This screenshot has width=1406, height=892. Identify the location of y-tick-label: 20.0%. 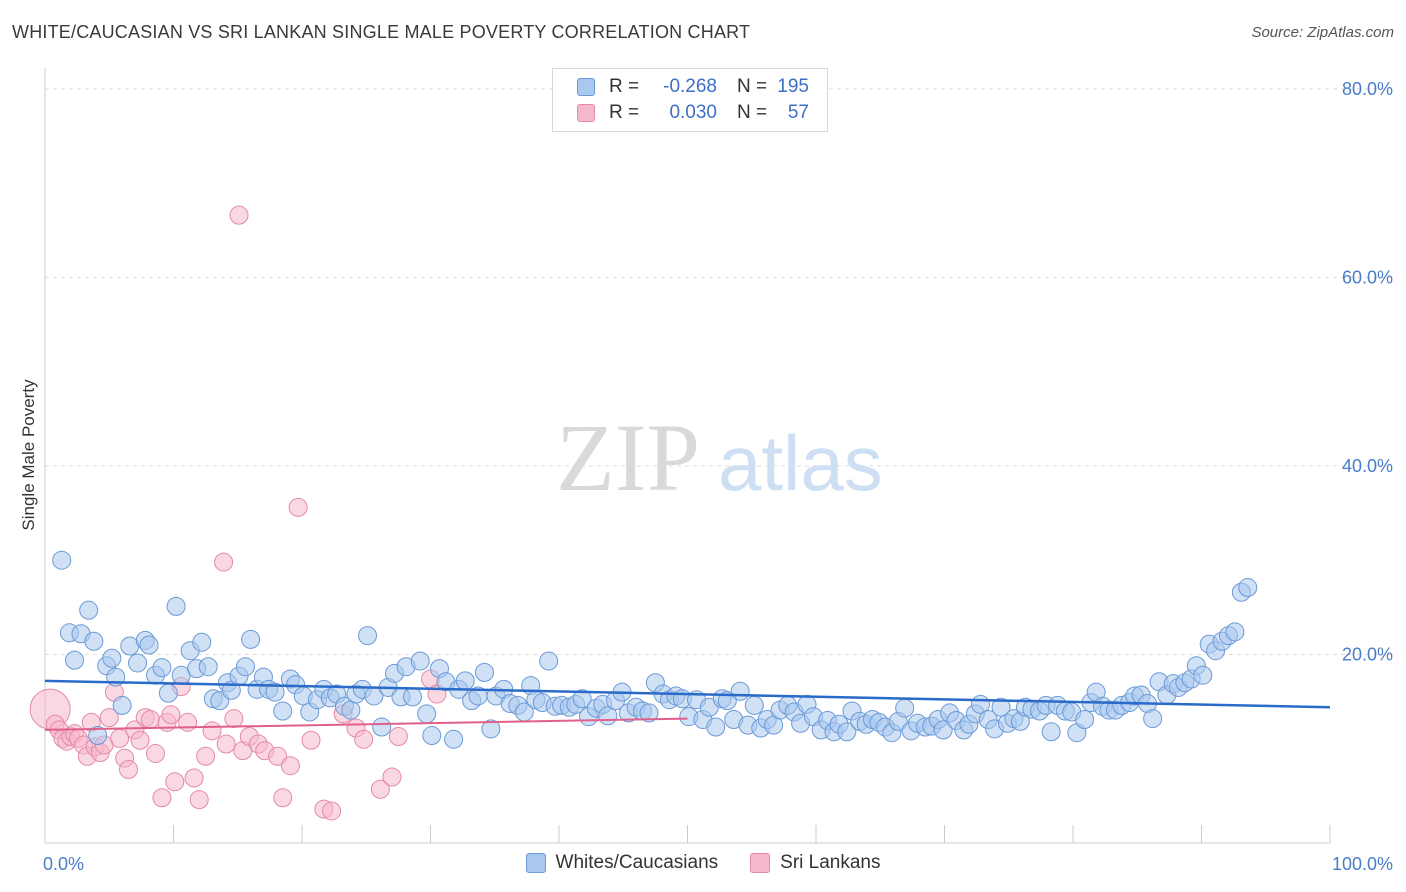
(1367, 654).